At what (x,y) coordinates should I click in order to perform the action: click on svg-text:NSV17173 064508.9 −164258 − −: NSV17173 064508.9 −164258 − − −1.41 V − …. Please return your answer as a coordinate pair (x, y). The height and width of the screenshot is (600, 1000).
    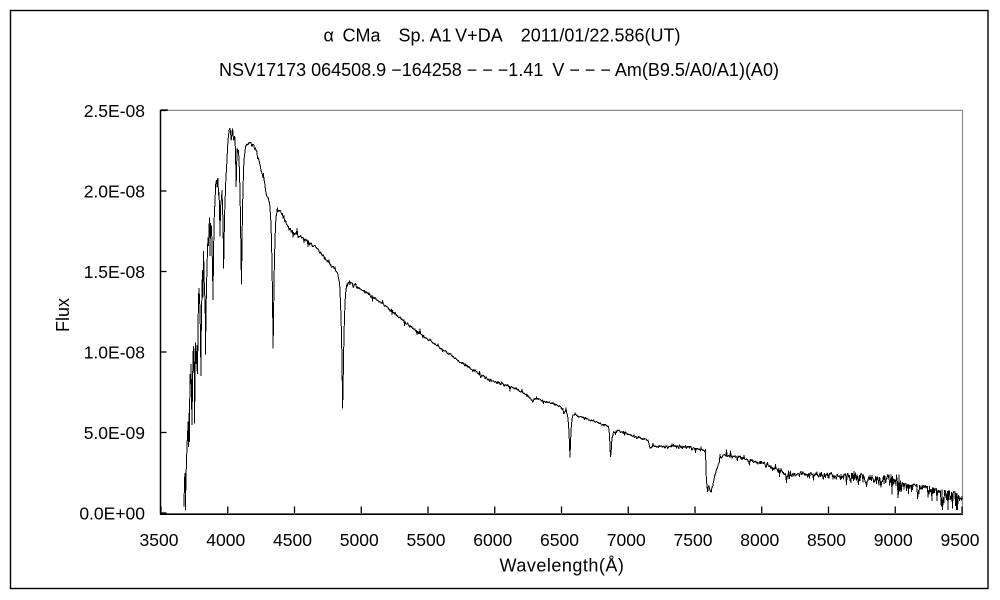
    Looking at the image, I should click on (499, 70).